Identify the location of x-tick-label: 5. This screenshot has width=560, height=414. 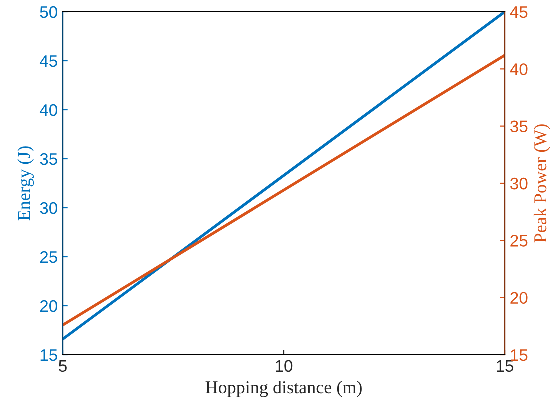
(63, 366).